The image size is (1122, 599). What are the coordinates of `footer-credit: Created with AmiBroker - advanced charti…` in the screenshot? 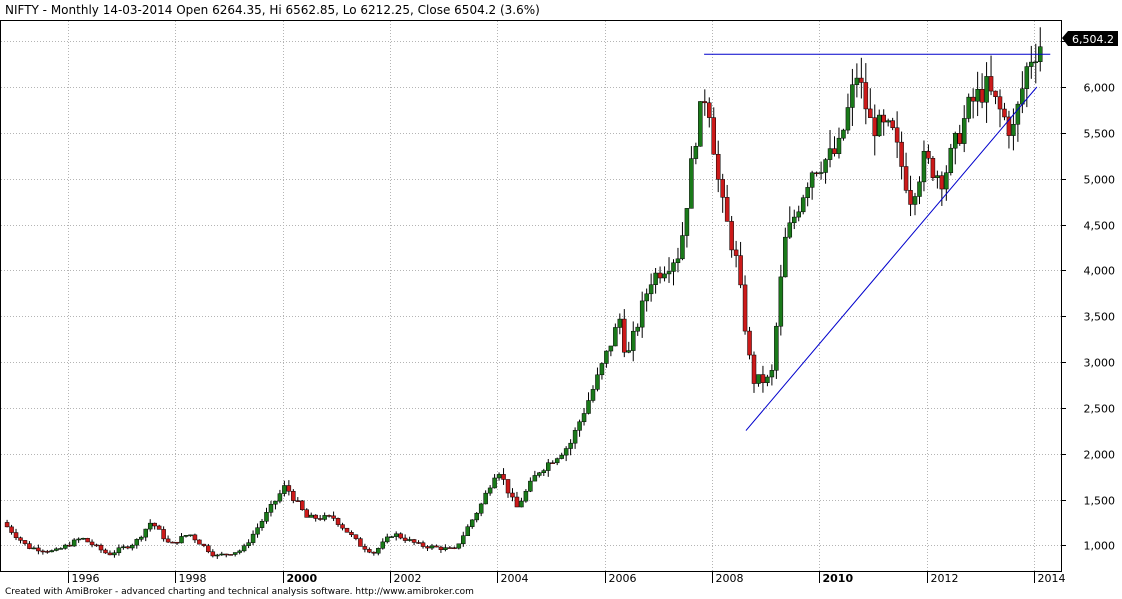 It's located at (239, 592).